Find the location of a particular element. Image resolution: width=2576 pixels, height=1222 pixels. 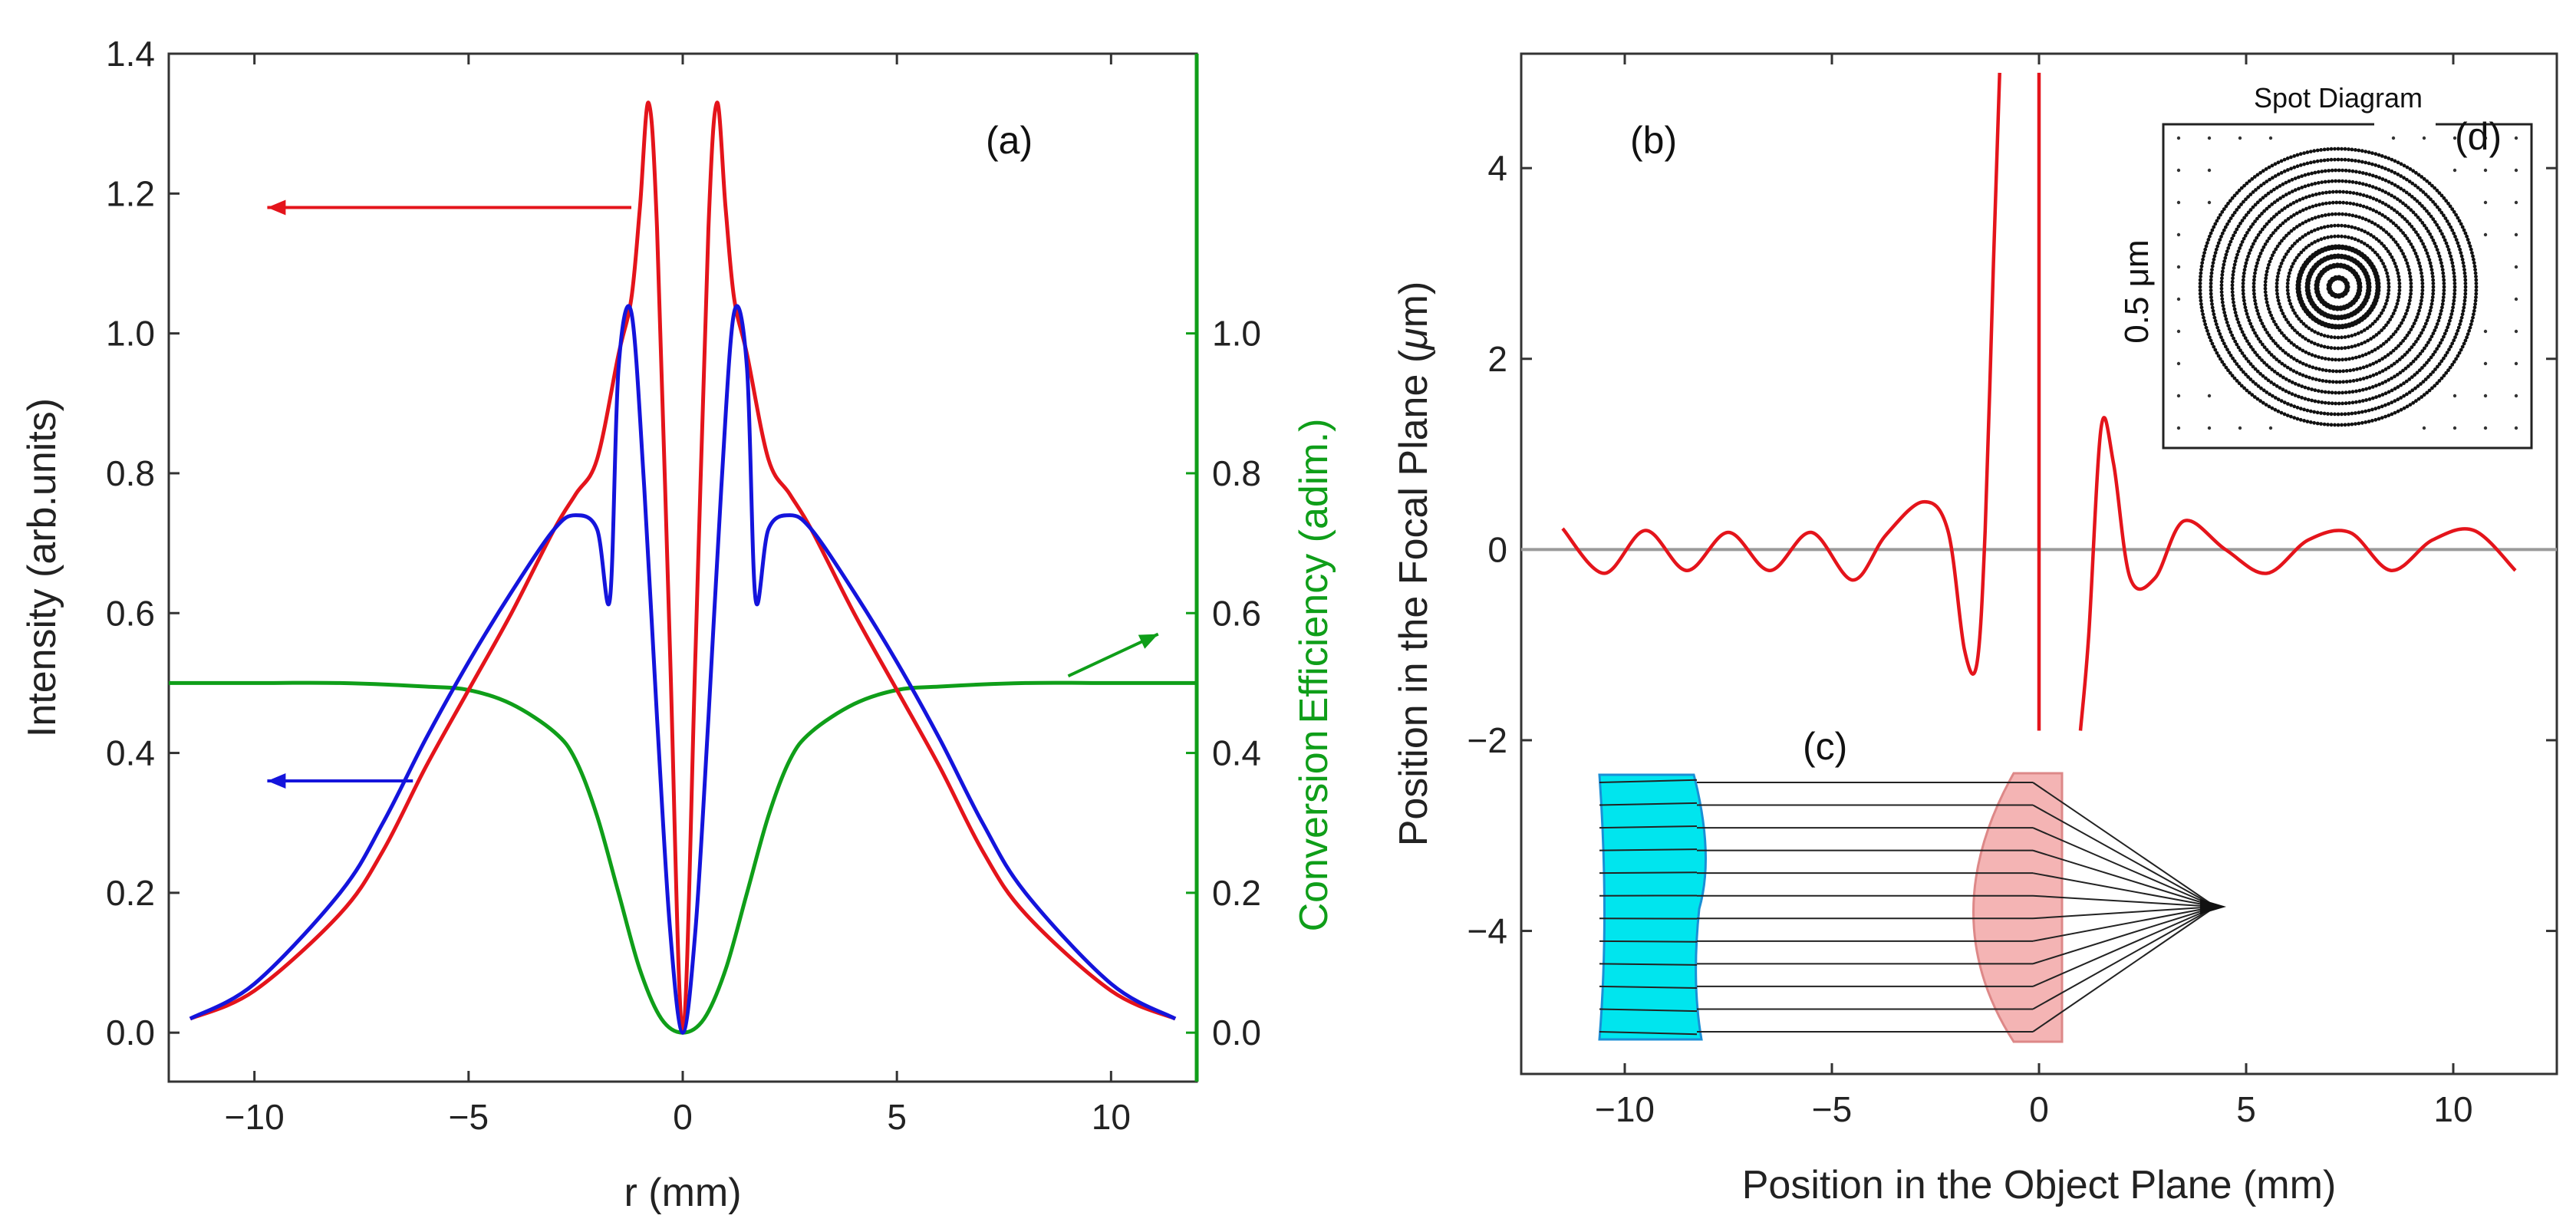

panel-a-label: (a) is located at coordinates (1009, 141).